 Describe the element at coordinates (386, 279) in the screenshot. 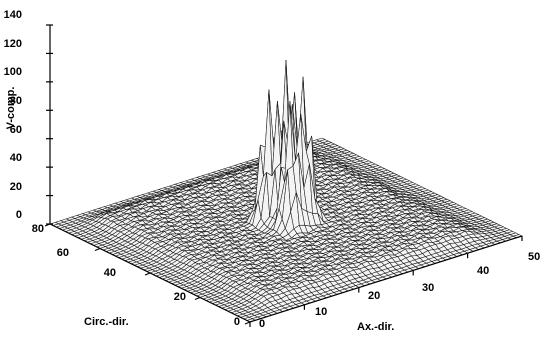

I see `x-axis-line` at that location.